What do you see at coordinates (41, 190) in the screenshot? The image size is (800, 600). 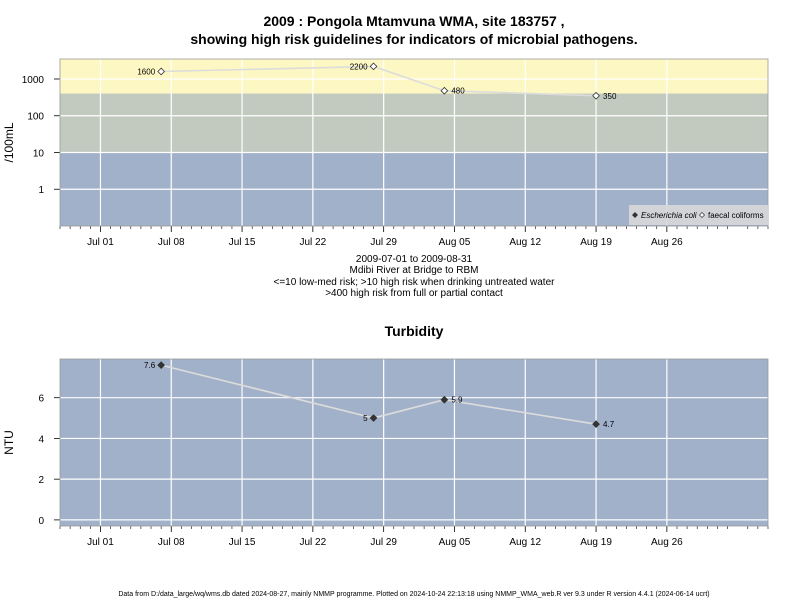 I see `y-tick-label: 1` at bounding box center [41, 190].